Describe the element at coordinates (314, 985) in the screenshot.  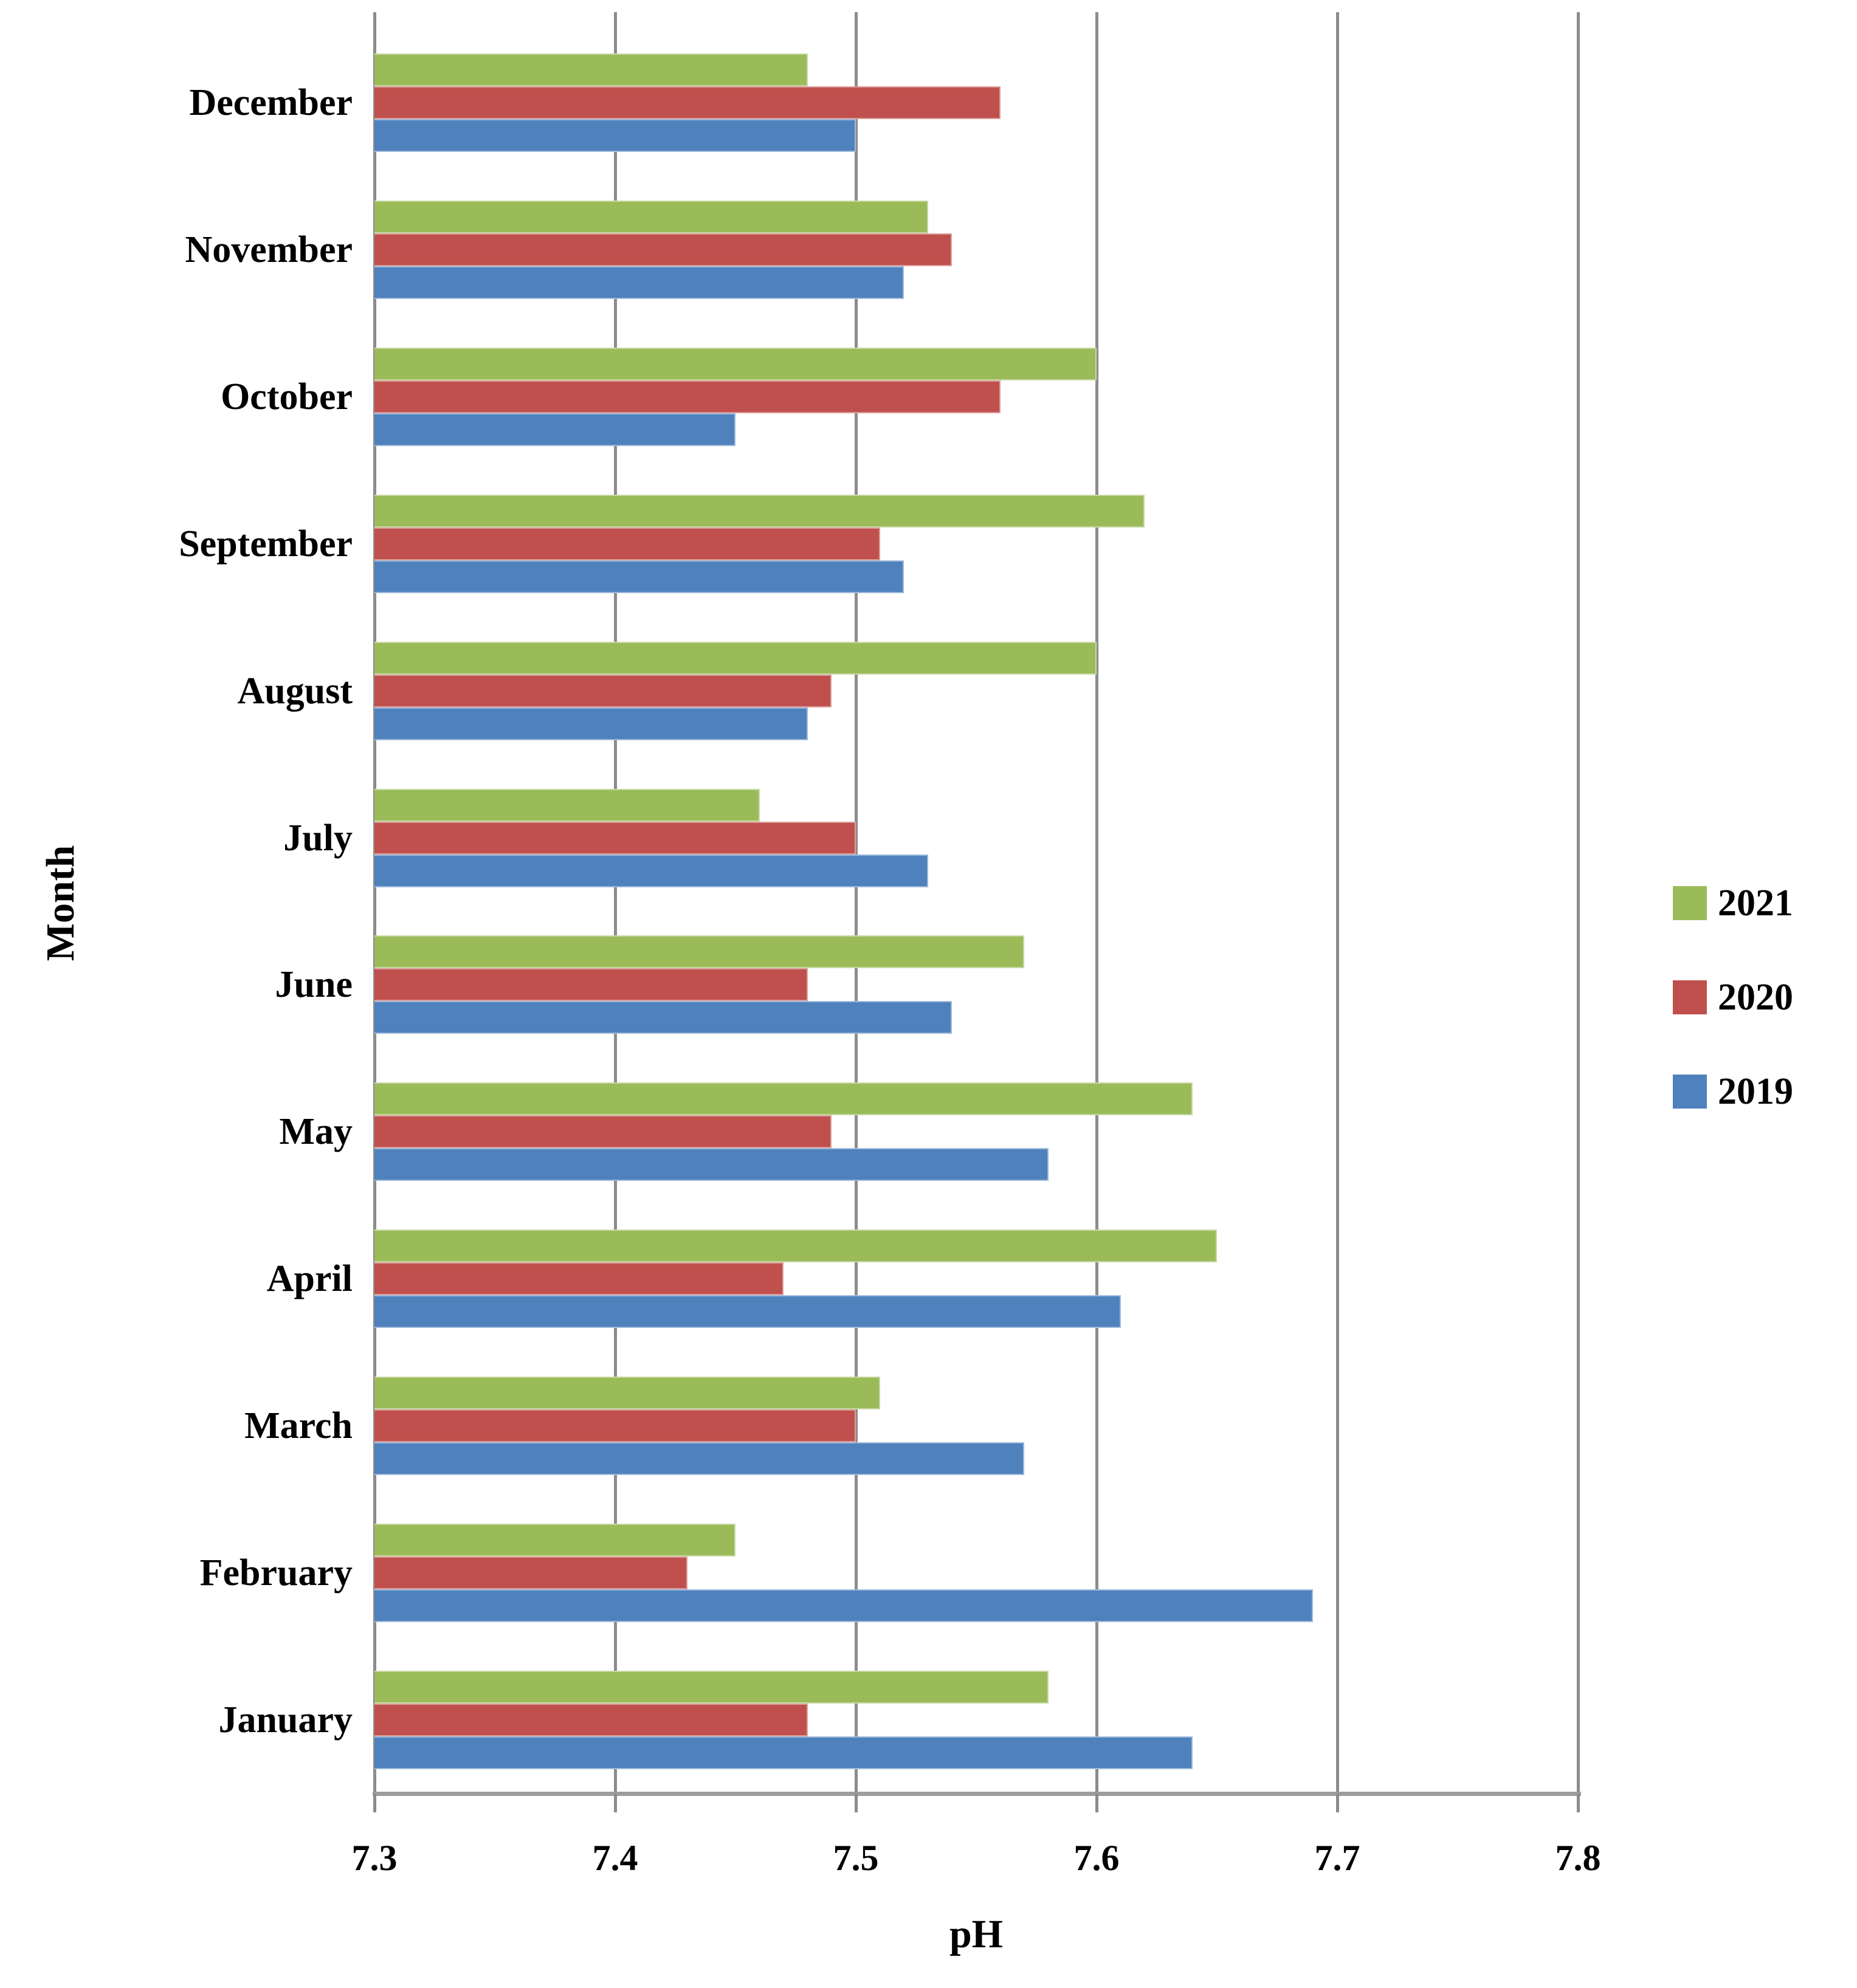
I see `category-label-june: June` at that location.